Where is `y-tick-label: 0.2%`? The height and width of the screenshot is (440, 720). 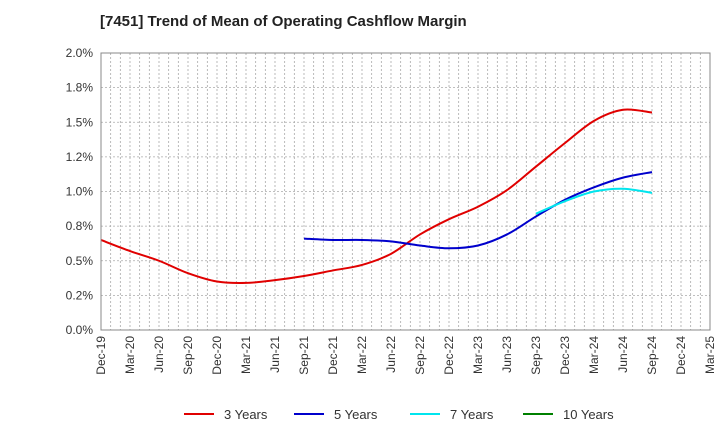
y-tick-label: 0.2% is located at coordinates (80, 295).